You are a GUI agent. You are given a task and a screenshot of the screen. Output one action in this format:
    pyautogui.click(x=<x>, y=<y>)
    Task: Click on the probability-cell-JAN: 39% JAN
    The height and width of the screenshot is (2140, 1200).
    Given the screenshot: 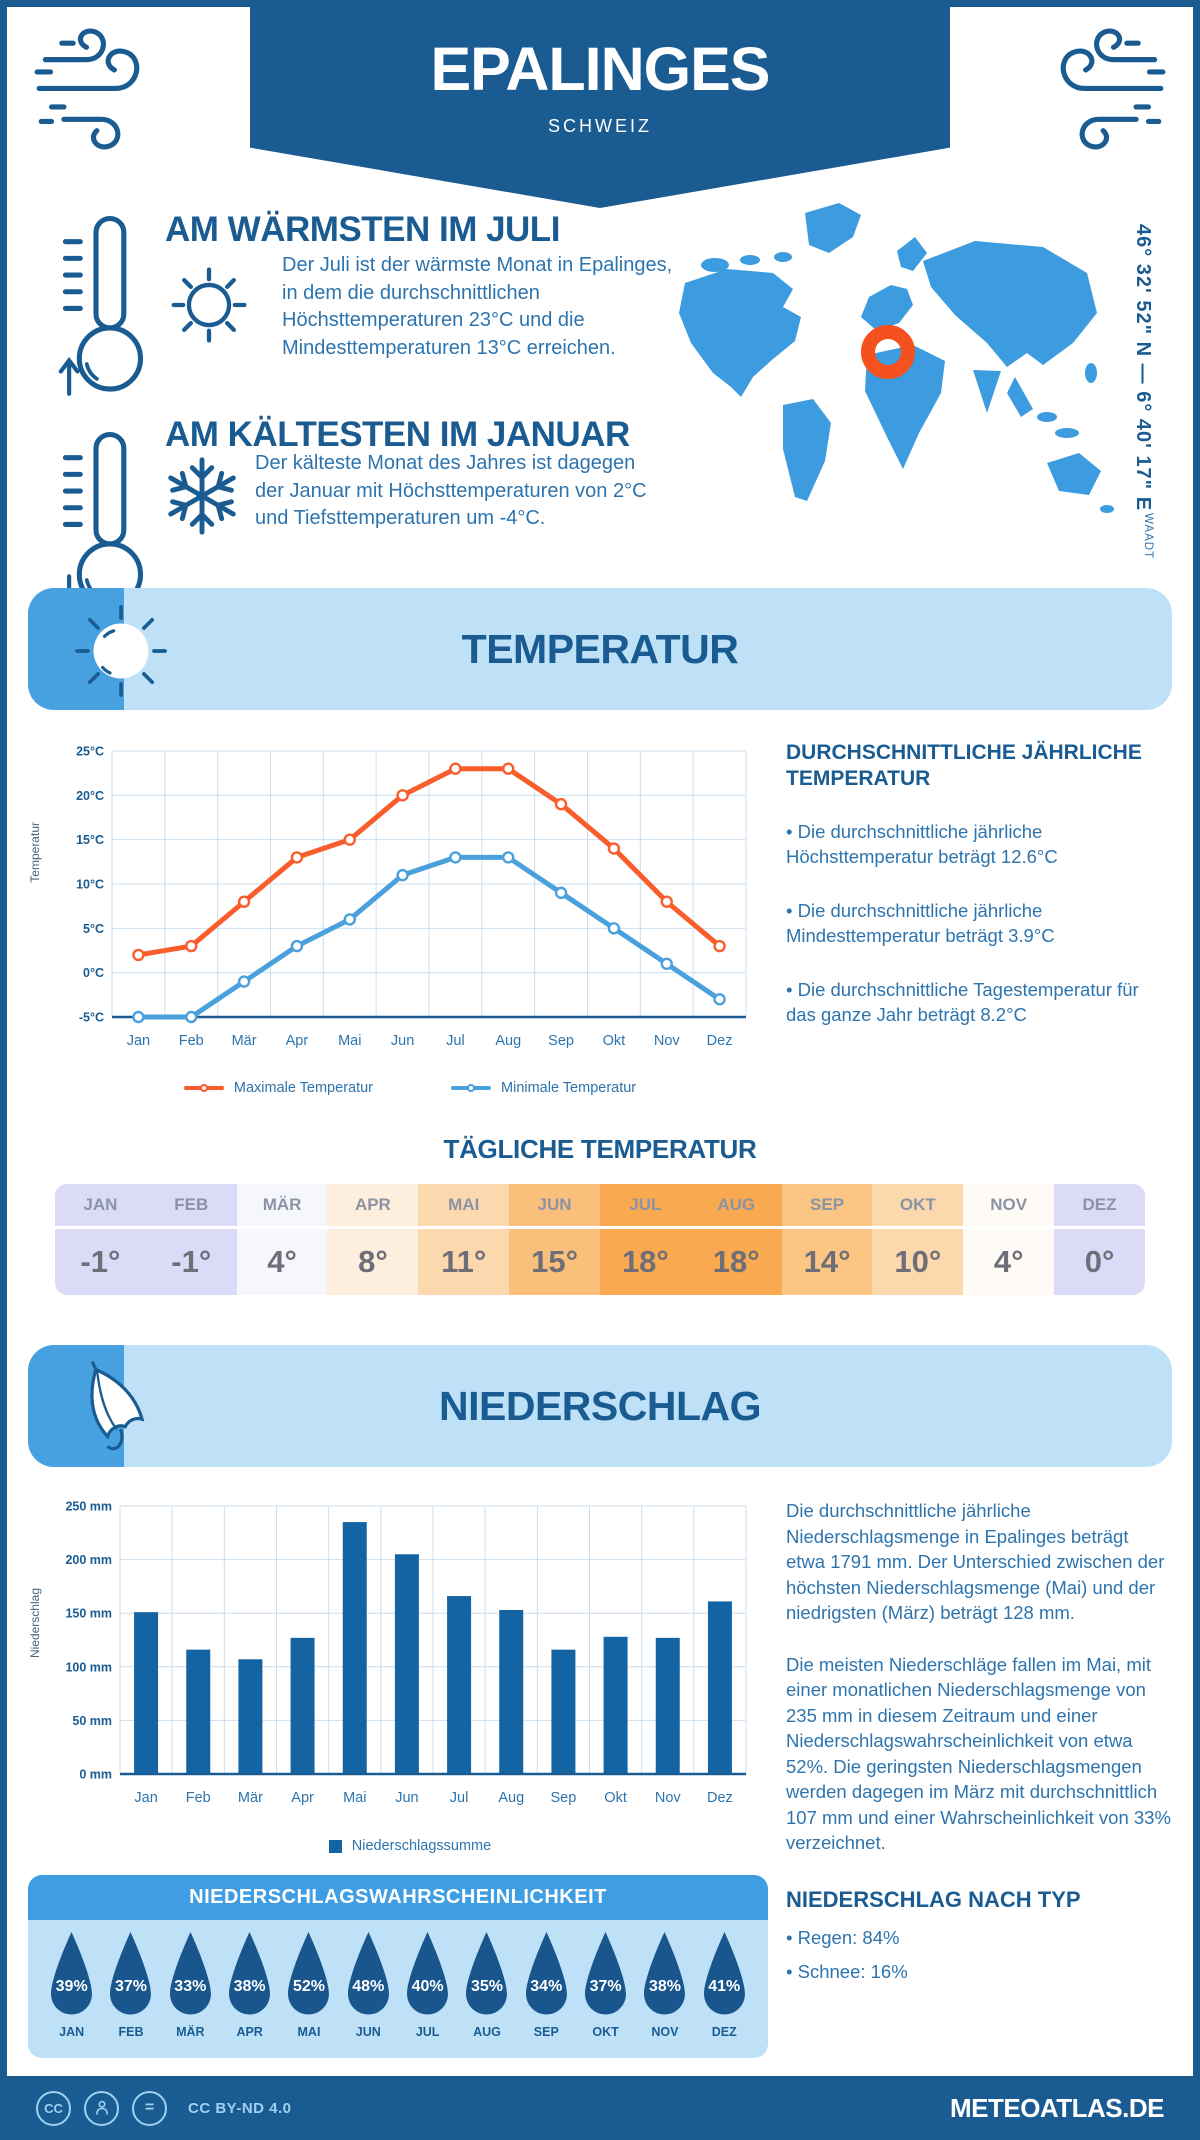 What is the action you would take?
    pyautogui.click(x=71, y=1984)
    